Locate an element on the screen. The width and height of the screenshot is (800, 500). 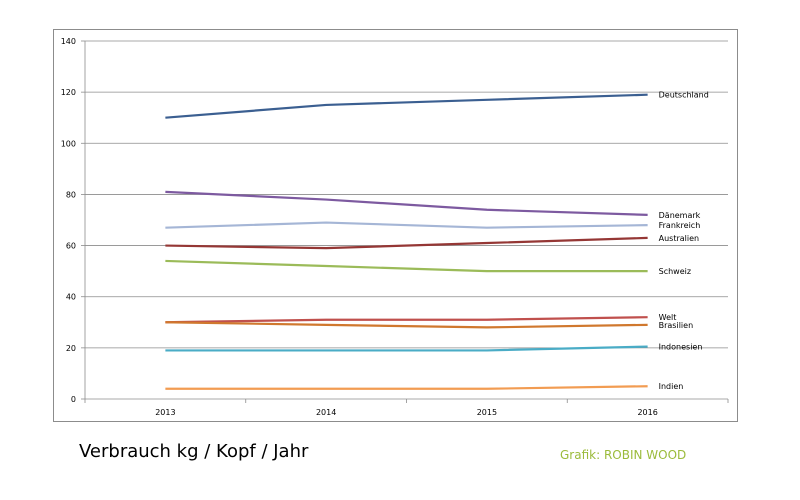
credit-text: Grafik: ROBIN WOOD is located at coordinates (623, 455).